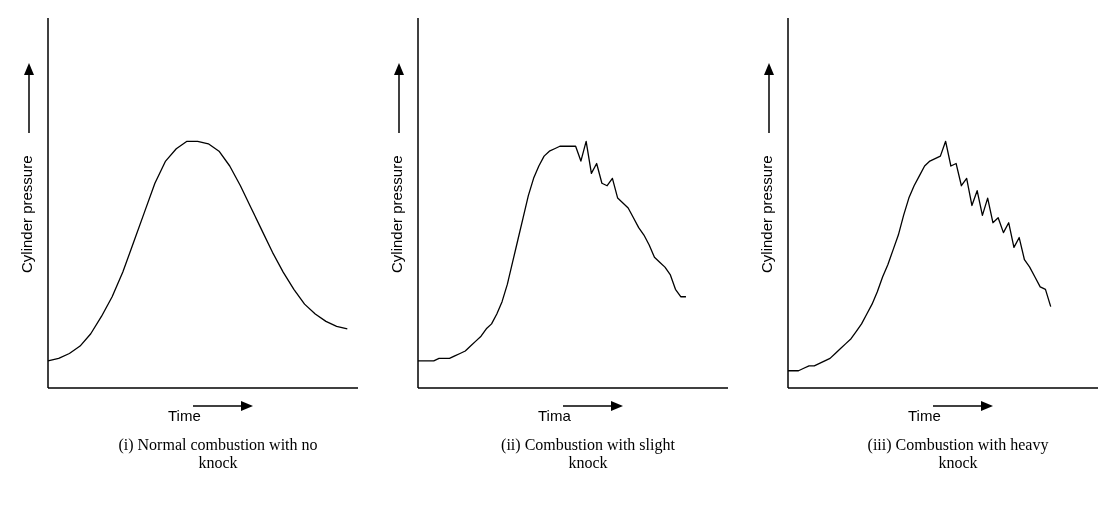  What do you see at coordinates (218, 454) in the screenshot?
I see `text: (i) Normal combustion with no knock` at bounding box center [218, 454].